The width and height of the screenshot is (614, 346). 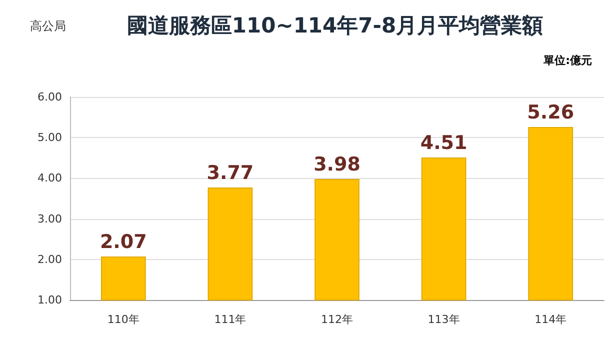 I want to click on y-tick-label: 3.00, so click(x=50, y=219).